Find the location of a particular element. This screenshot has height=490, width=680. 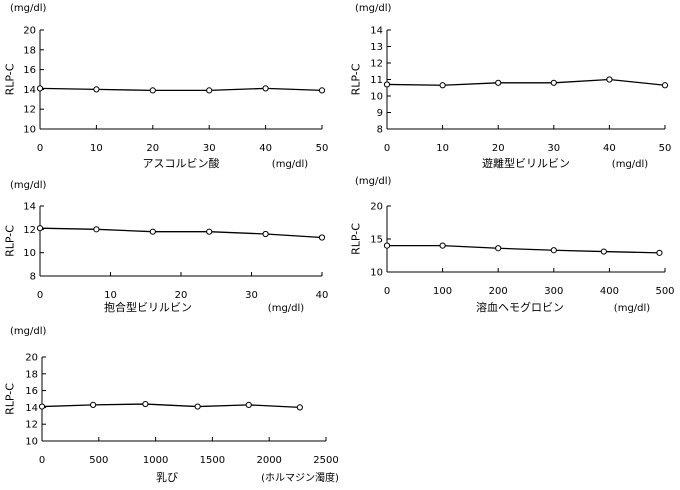

y-tick-label: 9 is located at coordinates (380, 113).